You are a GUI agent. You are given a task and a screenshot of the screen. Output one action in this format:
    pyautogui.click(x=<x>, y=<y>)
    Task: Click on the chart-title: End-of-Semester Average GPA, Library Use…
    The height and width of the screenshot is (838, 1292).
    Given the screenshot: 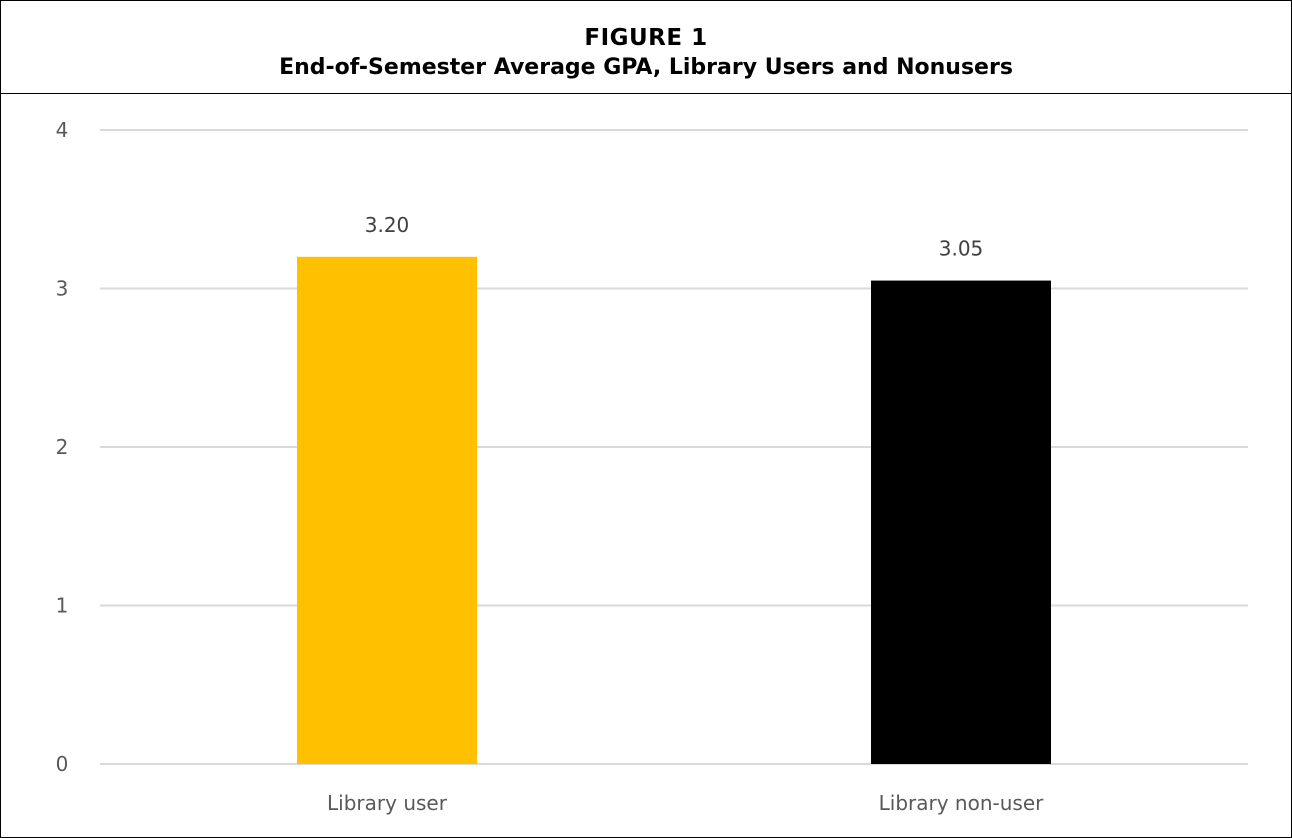 What is the action you would take?
    pyautogui.click(x=646, y=67)
    